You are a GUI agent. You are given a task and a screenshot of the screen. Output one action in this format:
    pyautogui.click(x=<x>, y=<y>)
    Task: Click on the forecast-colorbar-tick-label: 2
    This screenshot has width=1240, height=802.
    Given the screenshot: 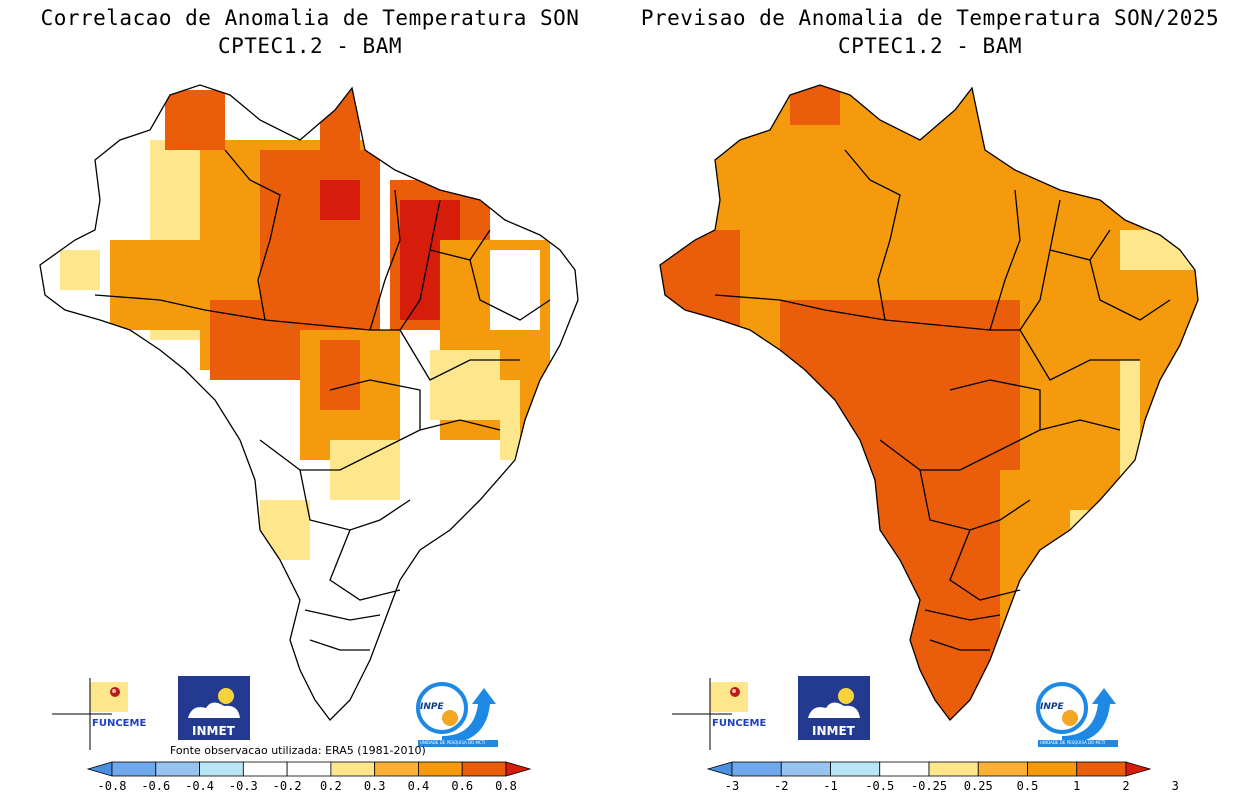 What is the action you would take?
    pyautogui.click(x=1125, y=786)
    